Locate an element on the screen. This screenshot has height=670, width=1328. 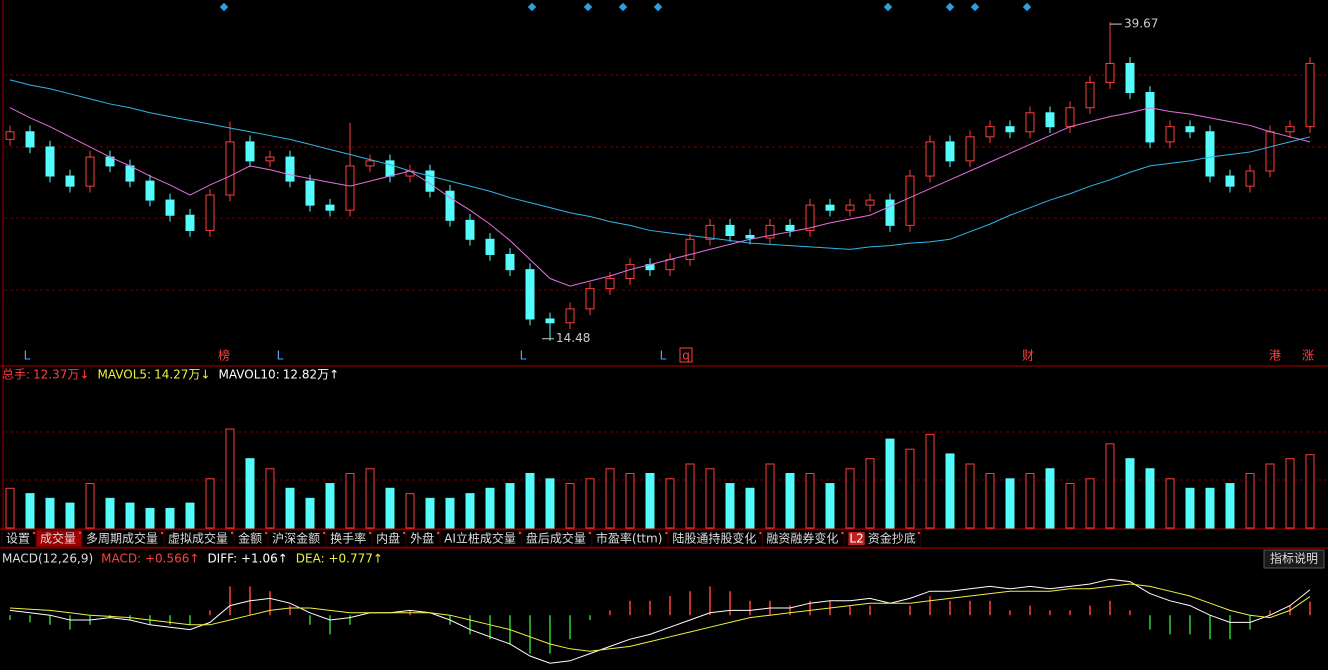
event-marker: q is located at coordinates (686, 356).